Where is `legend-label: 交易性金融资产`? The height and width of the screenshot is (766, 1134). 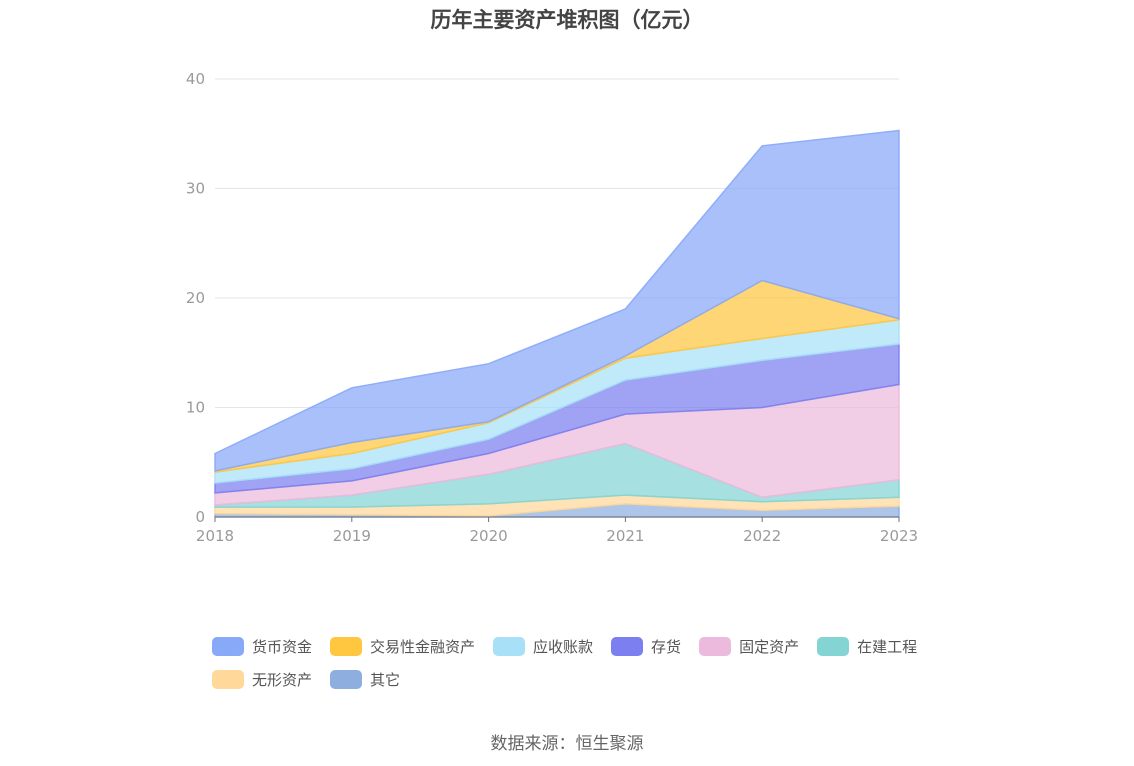 legend-label: 交易性金融资产 is located at coordinates (423, 647).